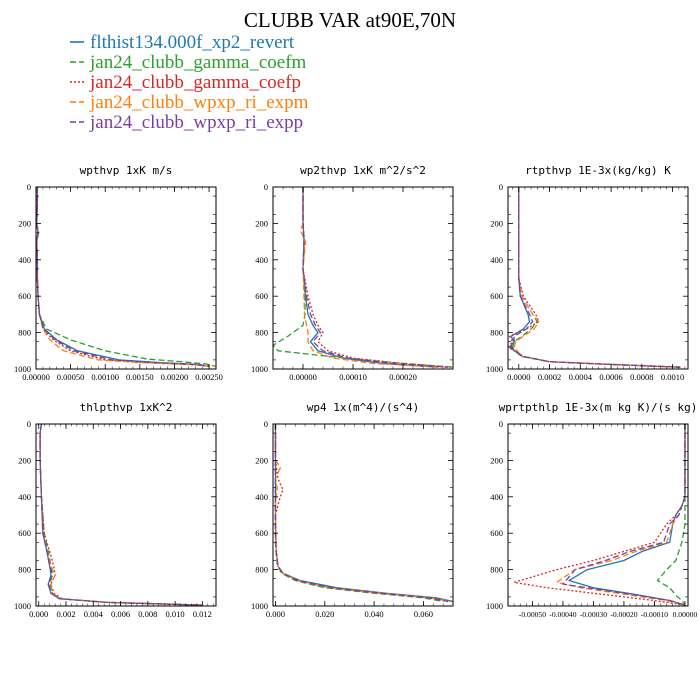 The width and height of the screenshot is (700, 700). I want to click on panel-title: wpthvp 1xK m/s, so click(126, 170).